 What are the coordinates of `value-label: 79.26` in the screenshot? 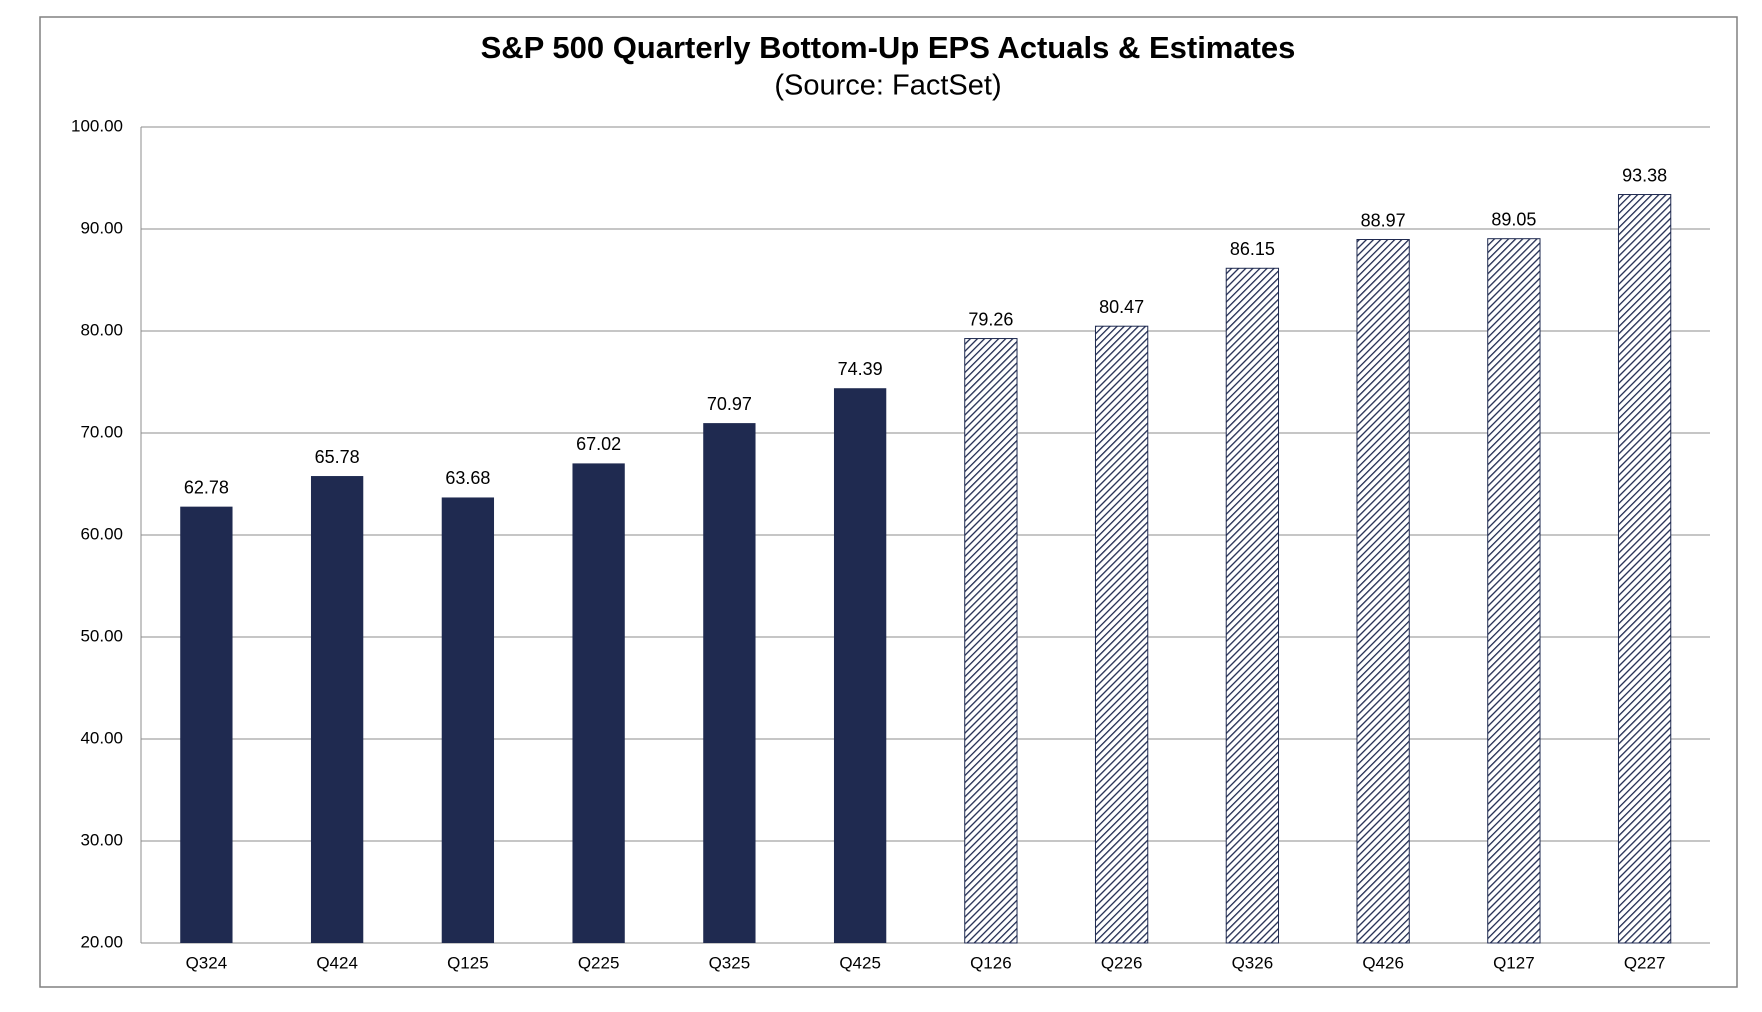 It's located at (990, 319).